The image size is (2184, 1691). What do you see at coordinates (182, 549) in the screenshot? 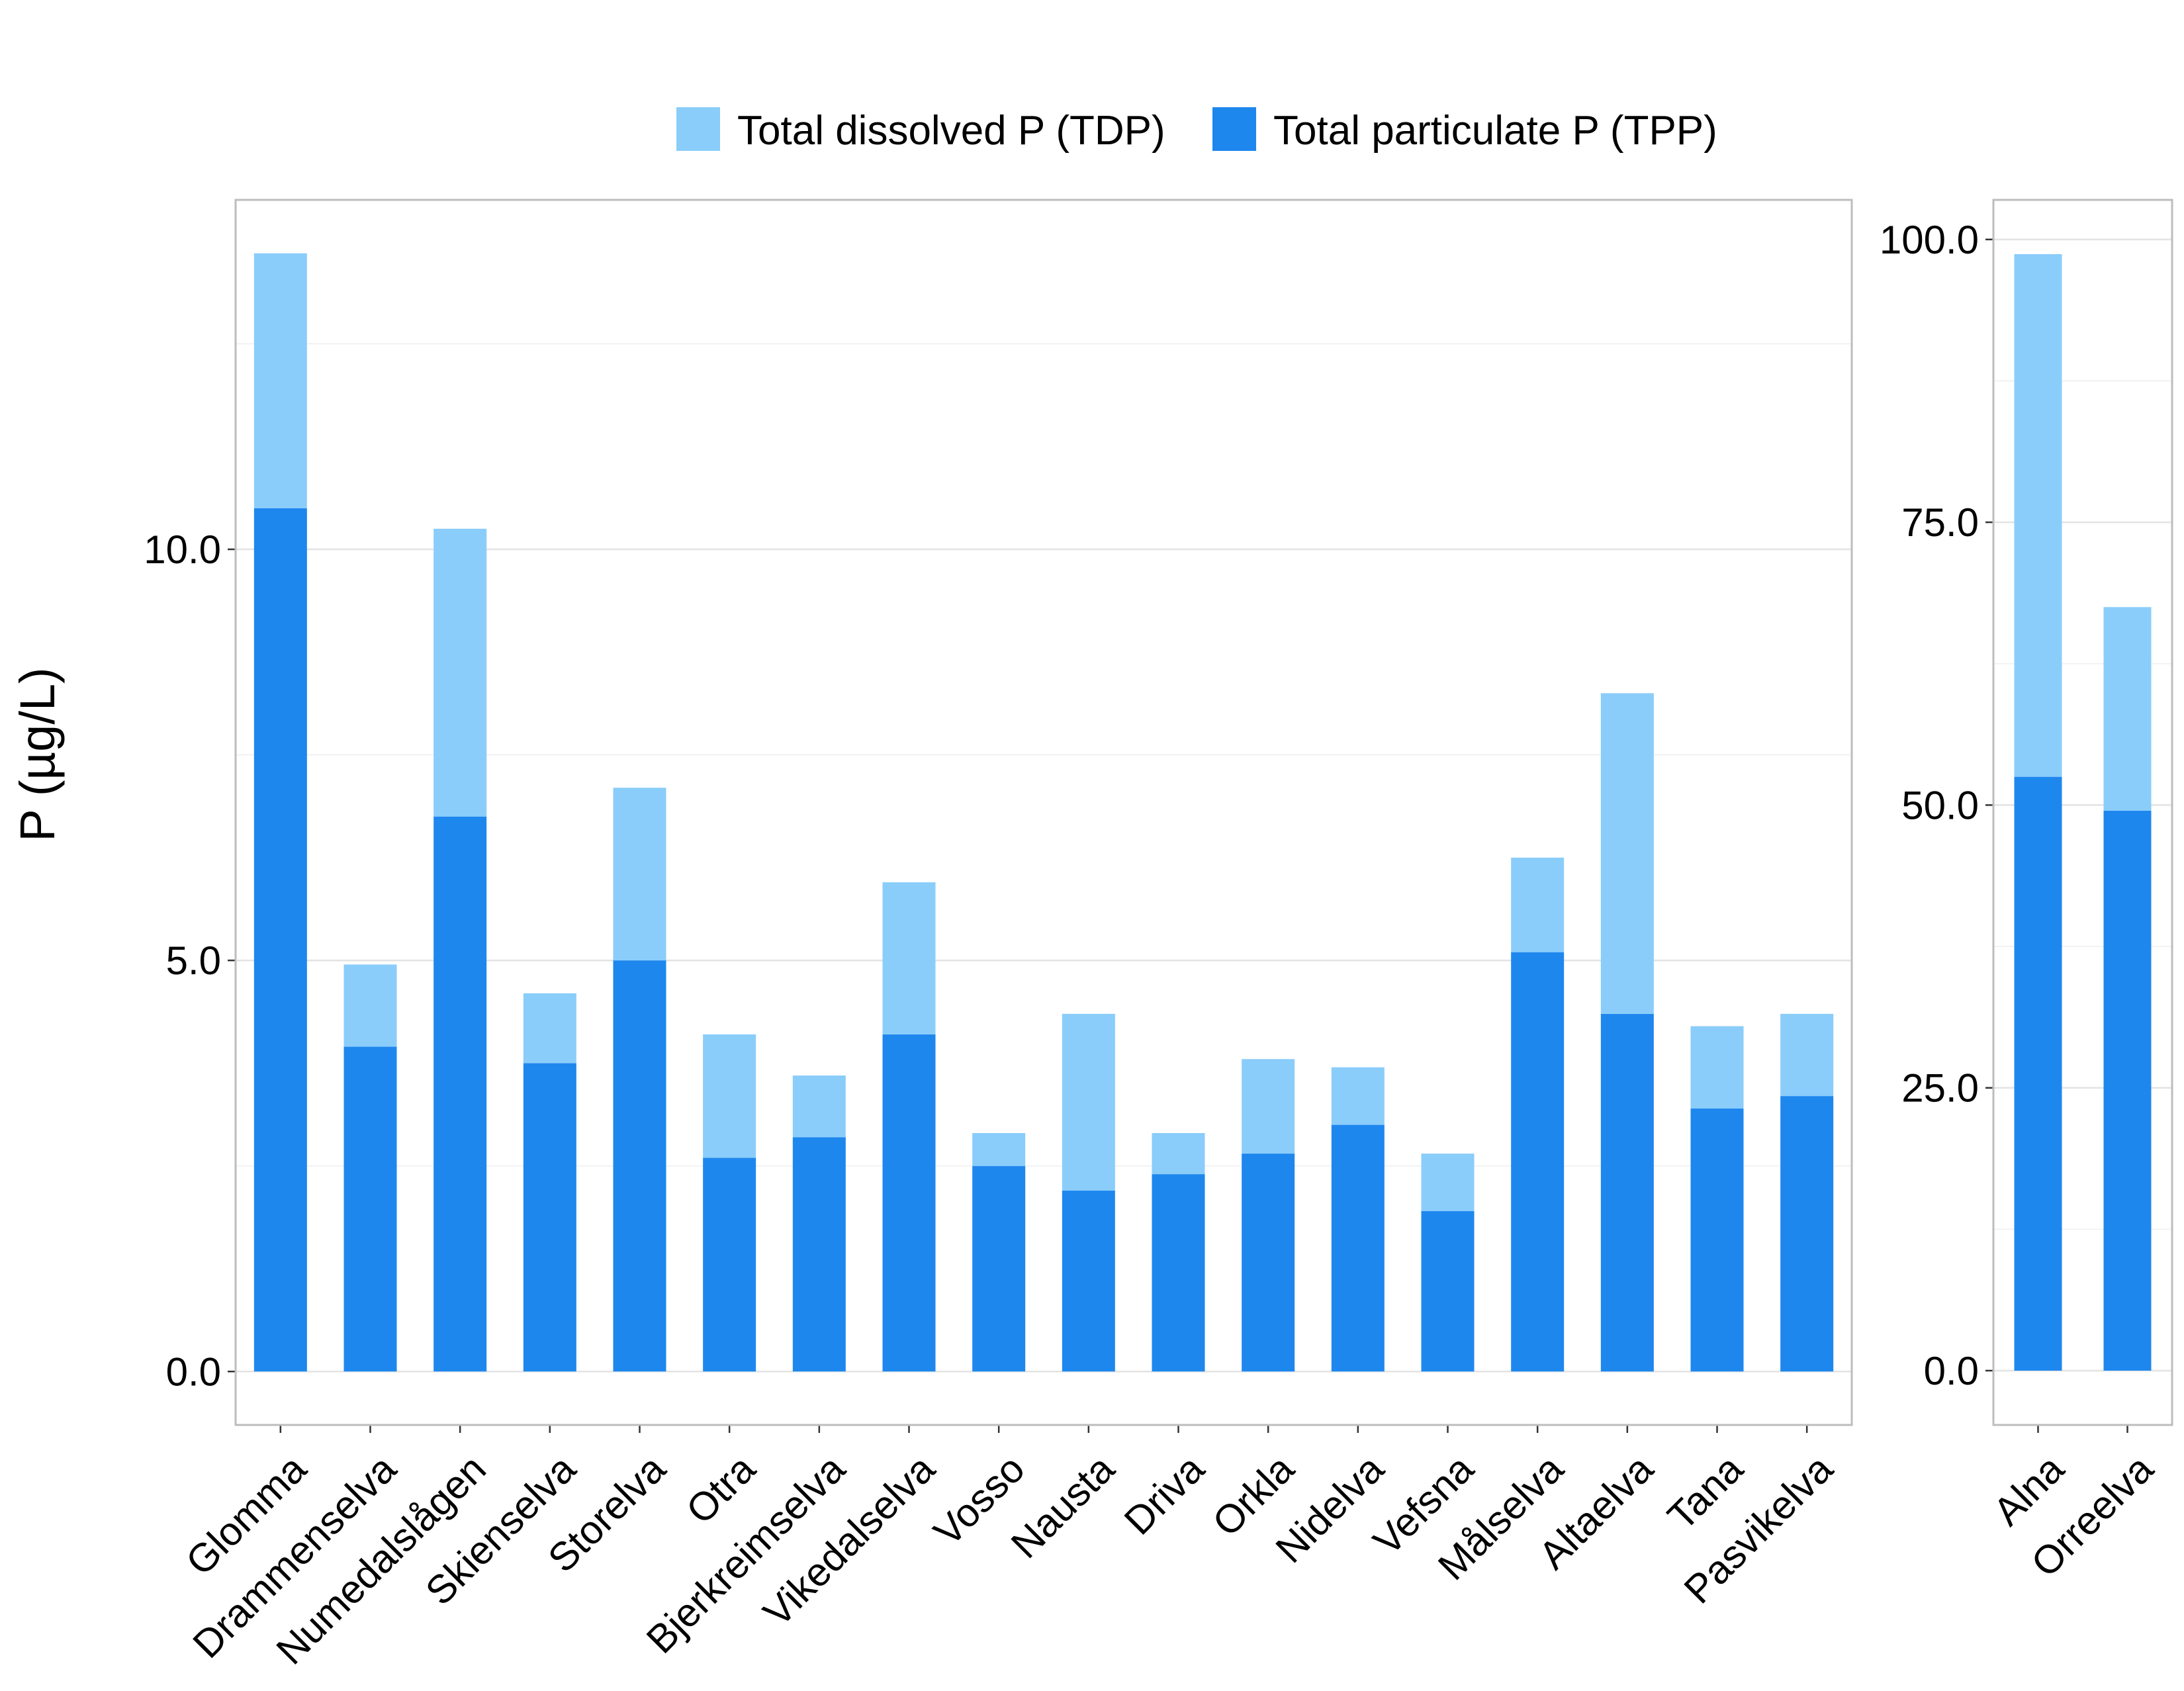
I see `y-tick-label: 10.0` at bounding box center [182, 549].